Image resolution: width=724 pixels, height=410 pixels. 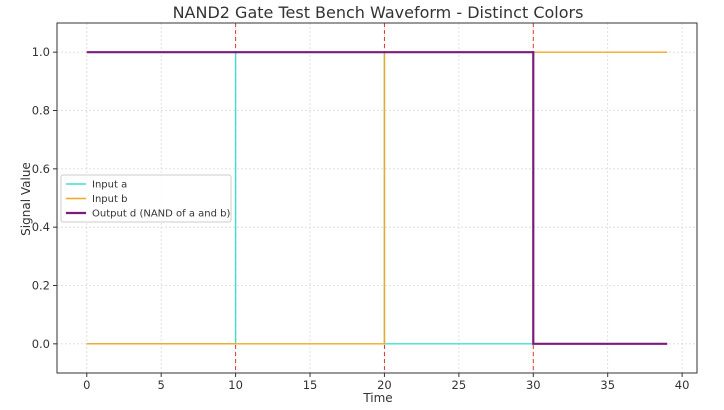 I want to click on x-tick-label: 15, so click(x=310, y=385).